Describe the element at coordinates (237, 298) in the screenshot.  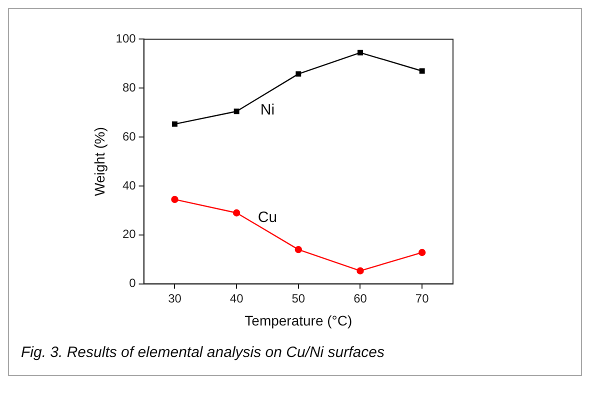
I see `x-tick-label: 40` at that location.